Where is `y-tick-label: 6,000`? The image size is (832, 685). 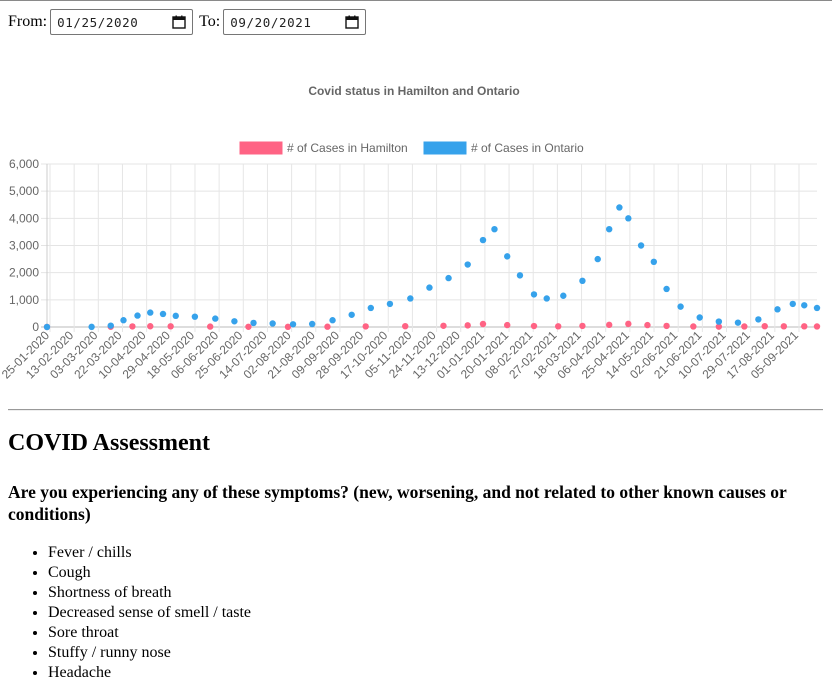
y-tick-label: 6,000 is located at coordinates (24, 164).